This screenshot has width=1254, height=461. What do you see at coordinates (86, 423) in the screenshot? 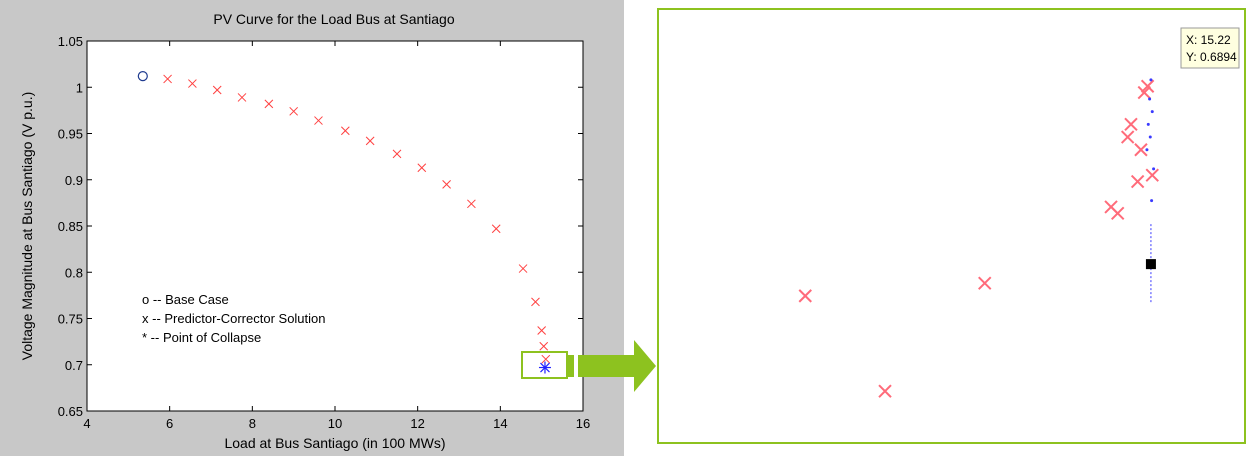
I see `x-tick-label: 4` at bounding box center [86, 423].